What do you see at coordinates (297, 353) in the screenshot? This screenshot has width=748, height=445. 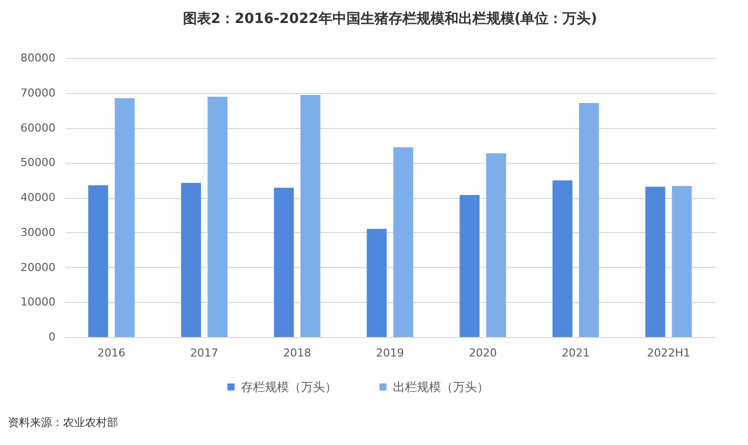 I see `x-tick-label: 2018` at bounding box center [297, 353].